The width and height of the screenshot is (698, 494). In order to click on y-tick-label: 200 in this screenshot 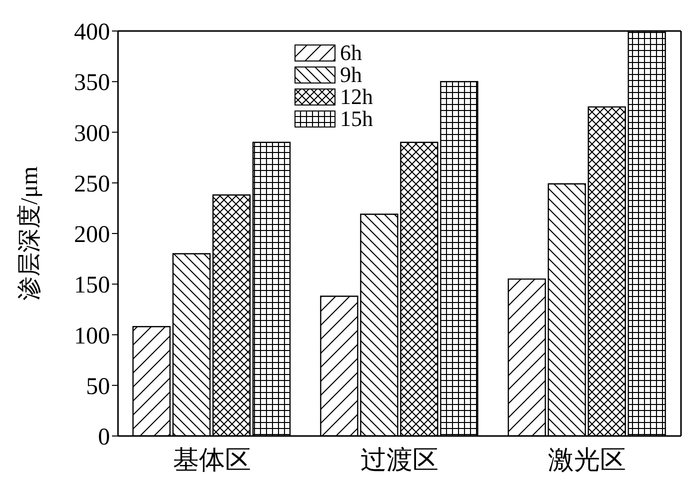, I will do `click(92, 235)`.